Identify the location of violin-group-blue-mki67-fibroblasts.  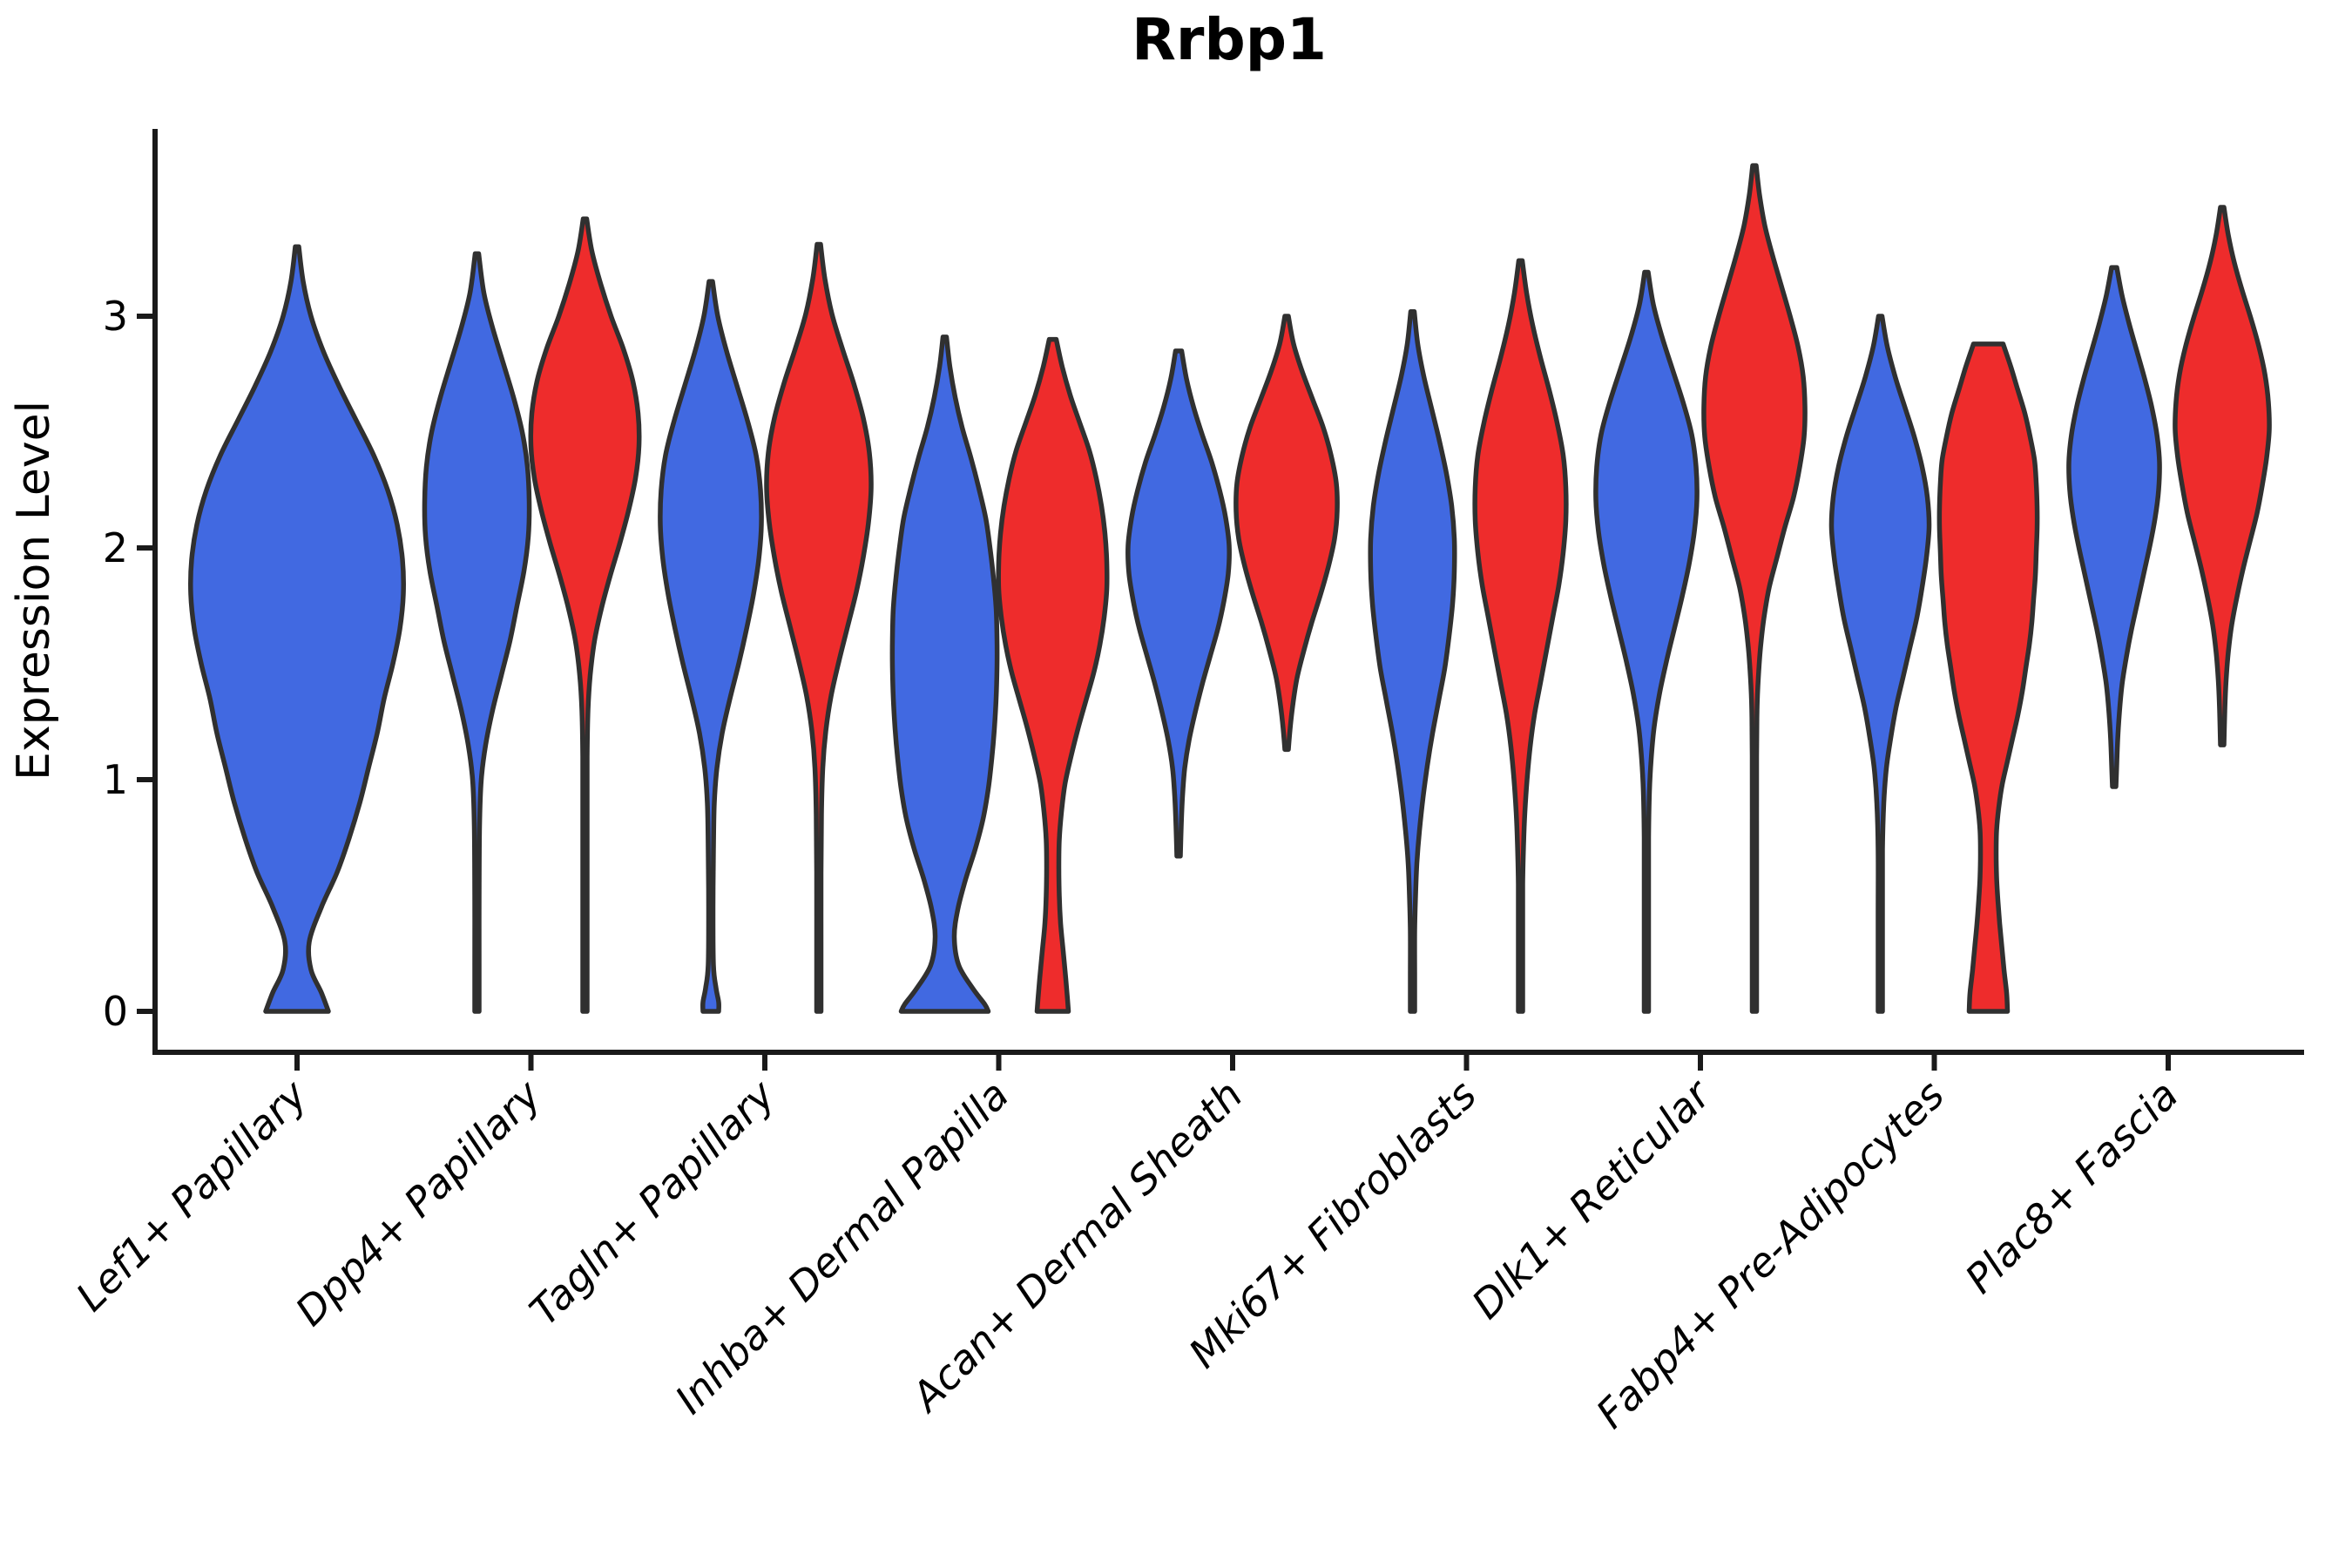
(1412, 661).